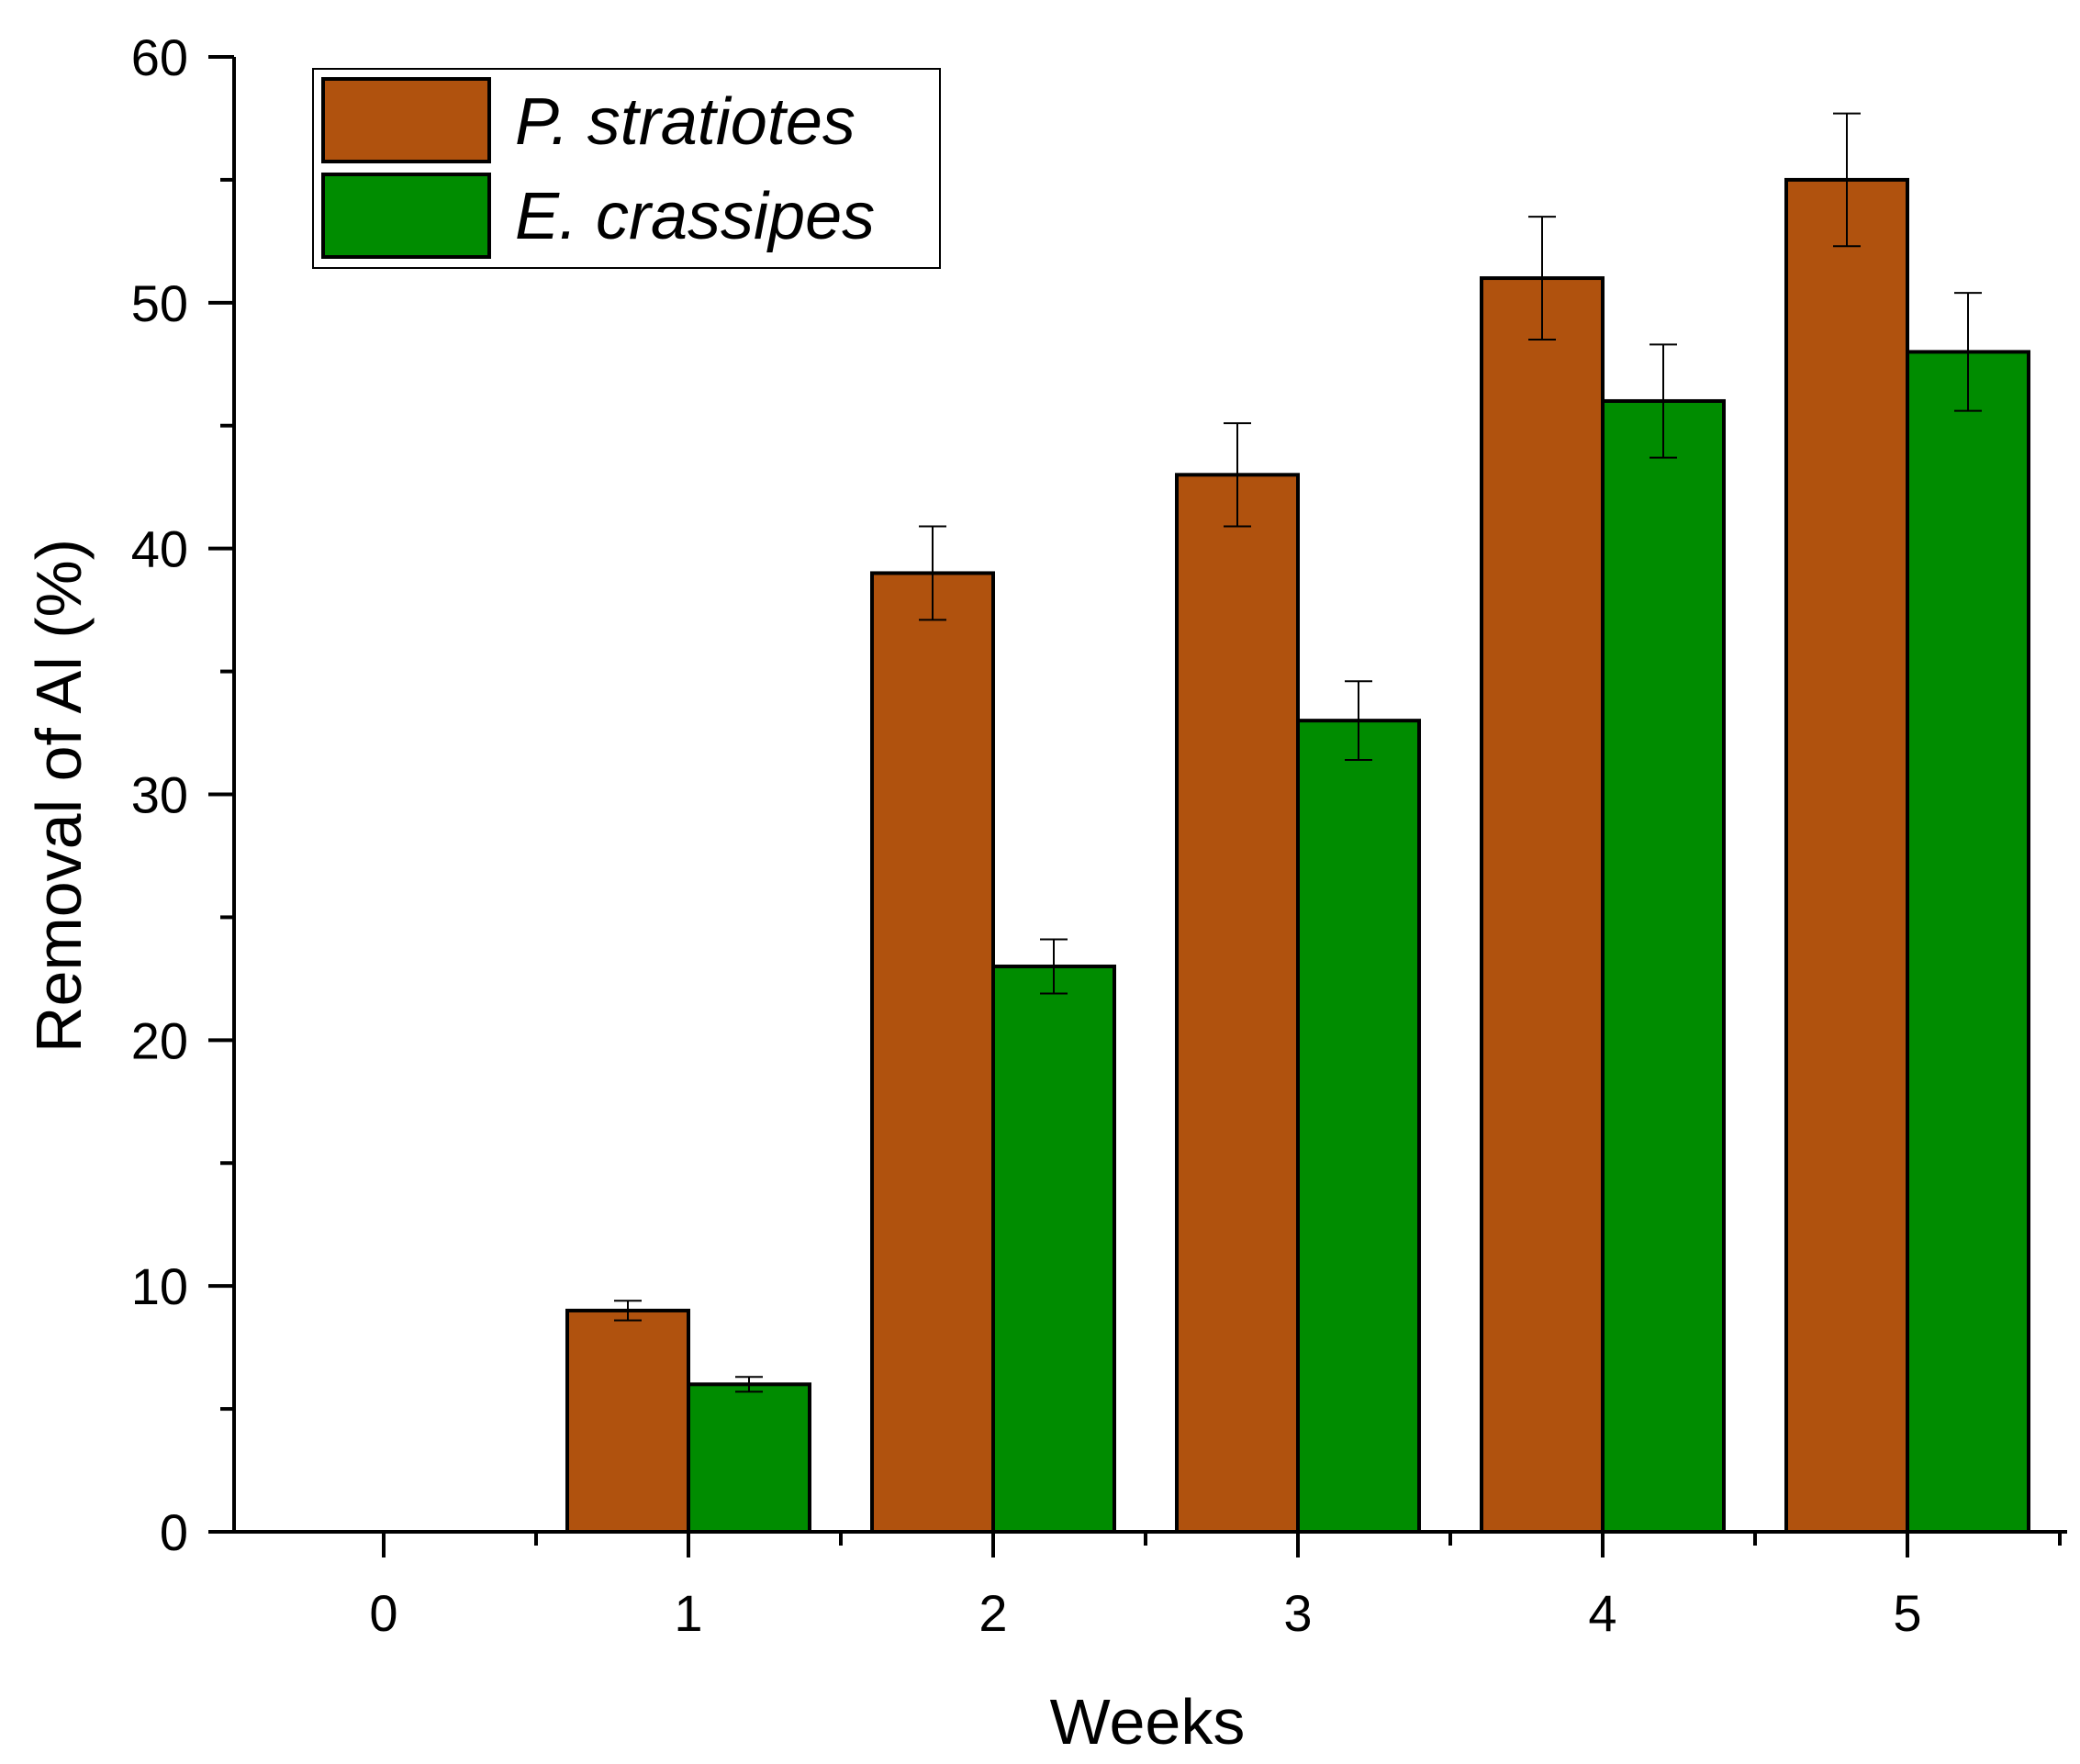 The width and height of the screenshot is (2080, 1764). What do you see at coordinates (159, 795) in the screenshot?
I see `y-tick-label-30: 30` at bounding box center [159, 795].